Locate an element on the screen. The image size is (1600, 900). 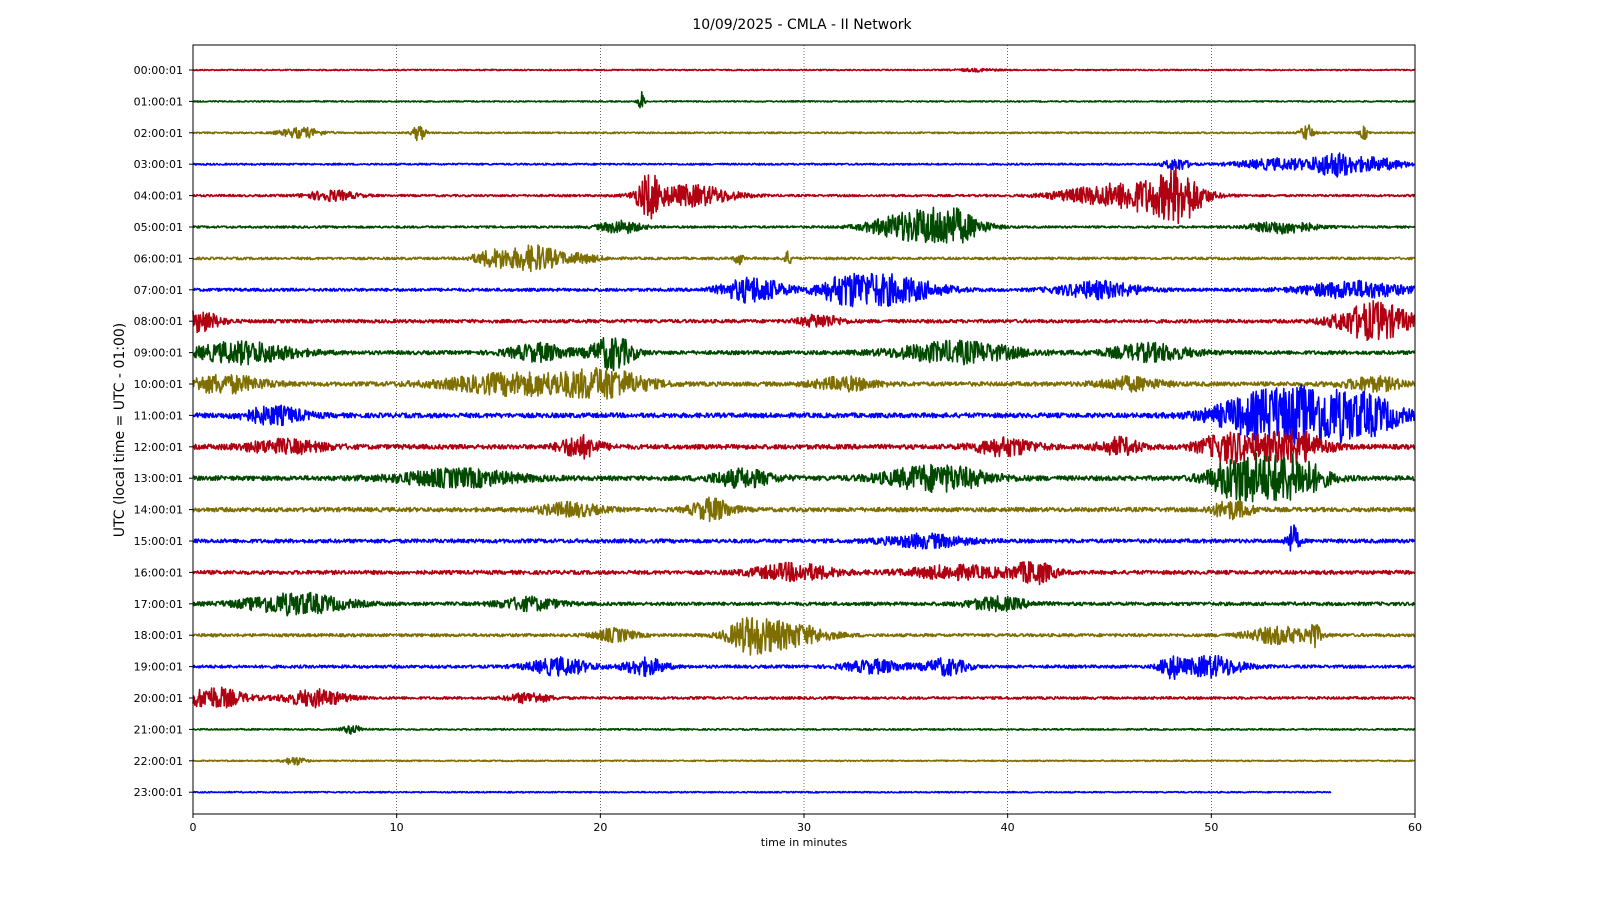
y-tick-label: 02:00:01 is located at coordinates (158, 133).